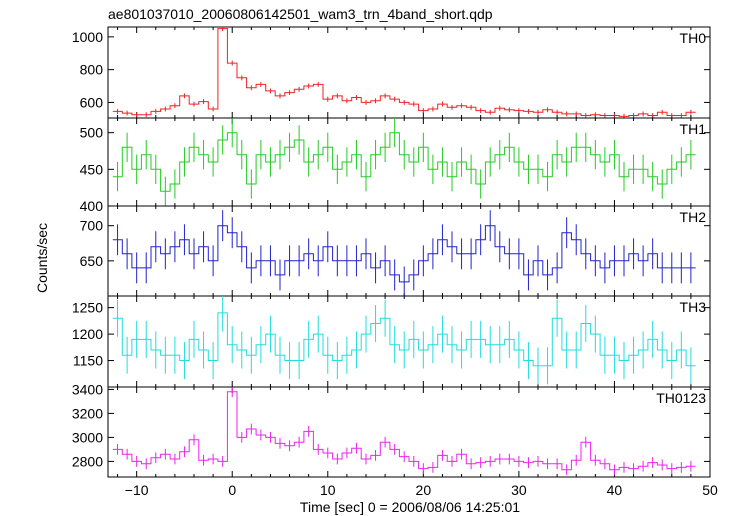 The height and width of the screenshot is (516, 733). Describe the element at coordinates (87, 37) in the screenshot. I see `y-tick-label: 1000` at that location.